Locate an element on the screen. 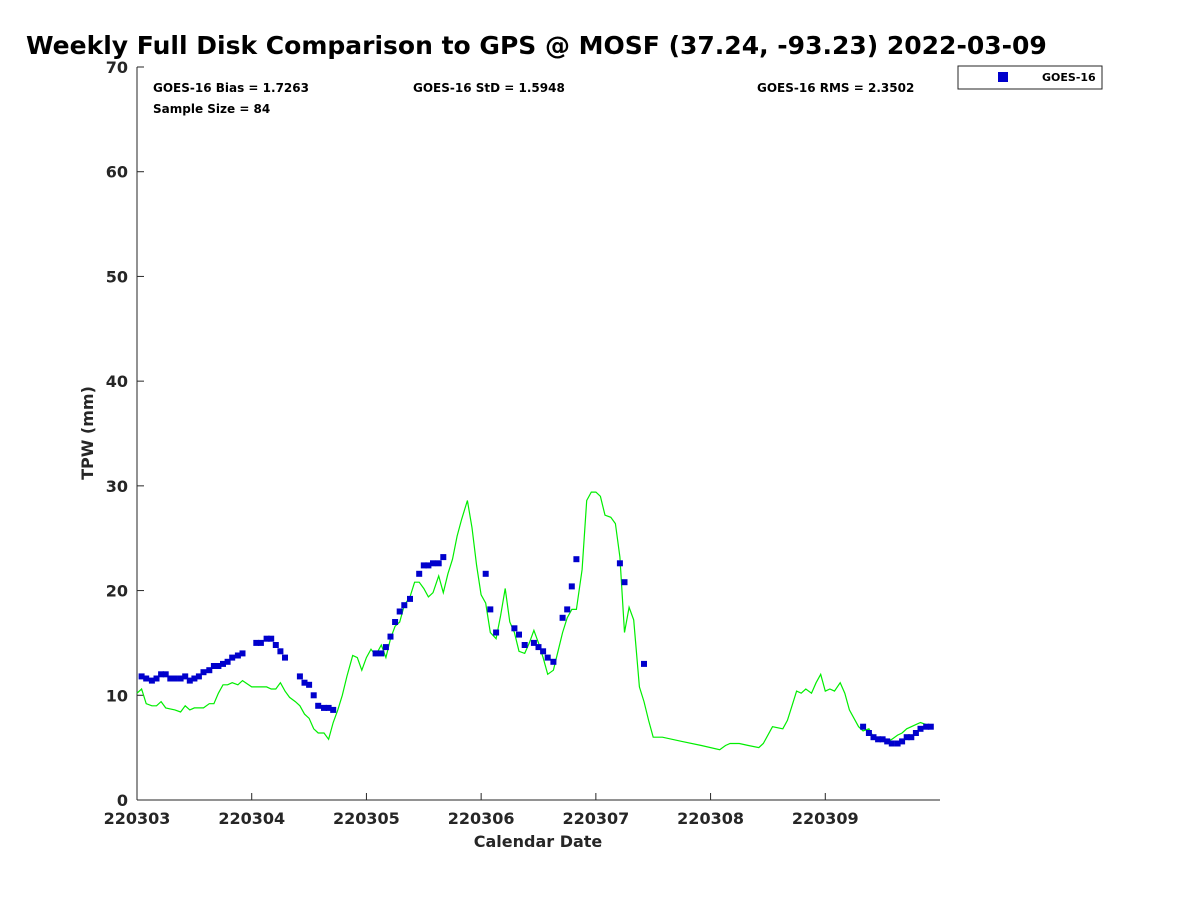 This screenshot has height=900, width=1200. bias-stat: GOES-16 Bias = 1.7263 is located at coordinates (231, 88).